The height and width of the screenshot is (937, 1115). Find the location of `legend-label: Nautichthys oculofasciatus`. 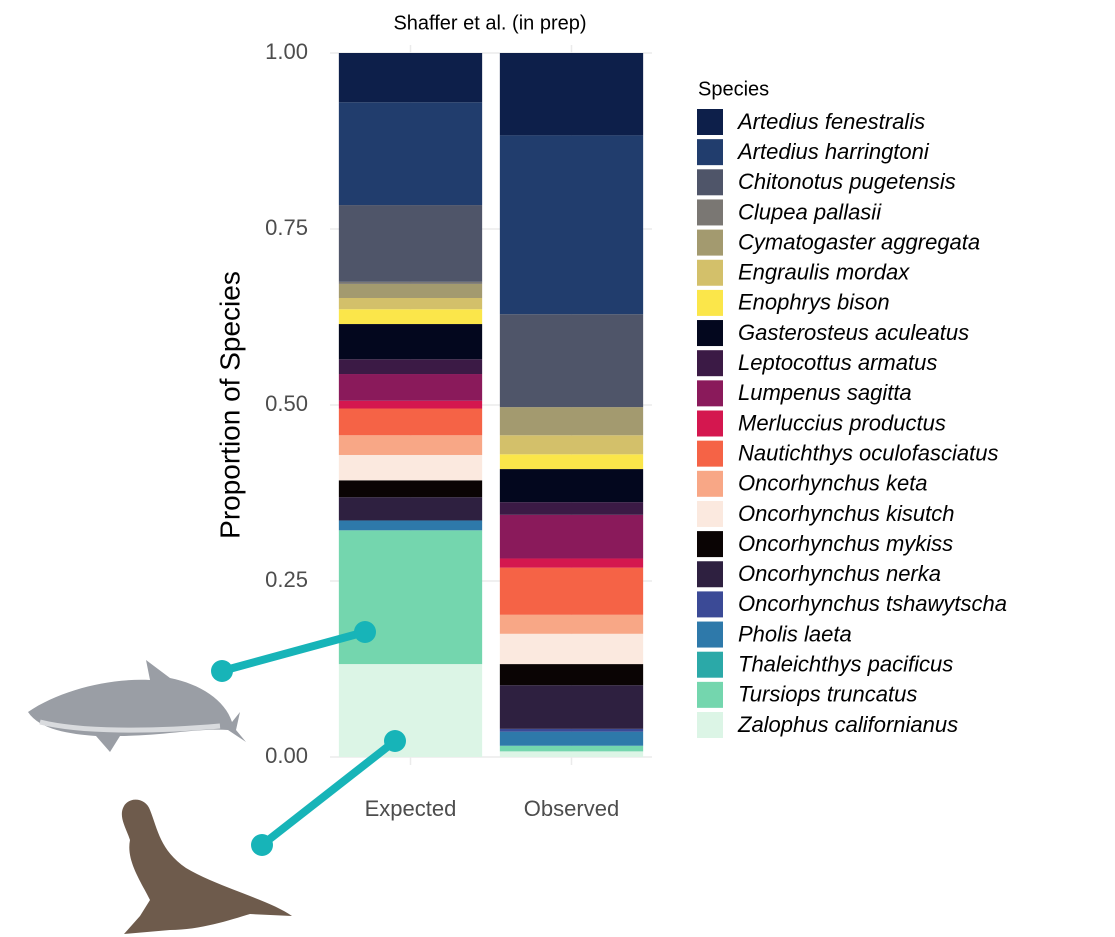

legend-label: Nautichthys oculofasciatus is located at coordinates (868, 452).